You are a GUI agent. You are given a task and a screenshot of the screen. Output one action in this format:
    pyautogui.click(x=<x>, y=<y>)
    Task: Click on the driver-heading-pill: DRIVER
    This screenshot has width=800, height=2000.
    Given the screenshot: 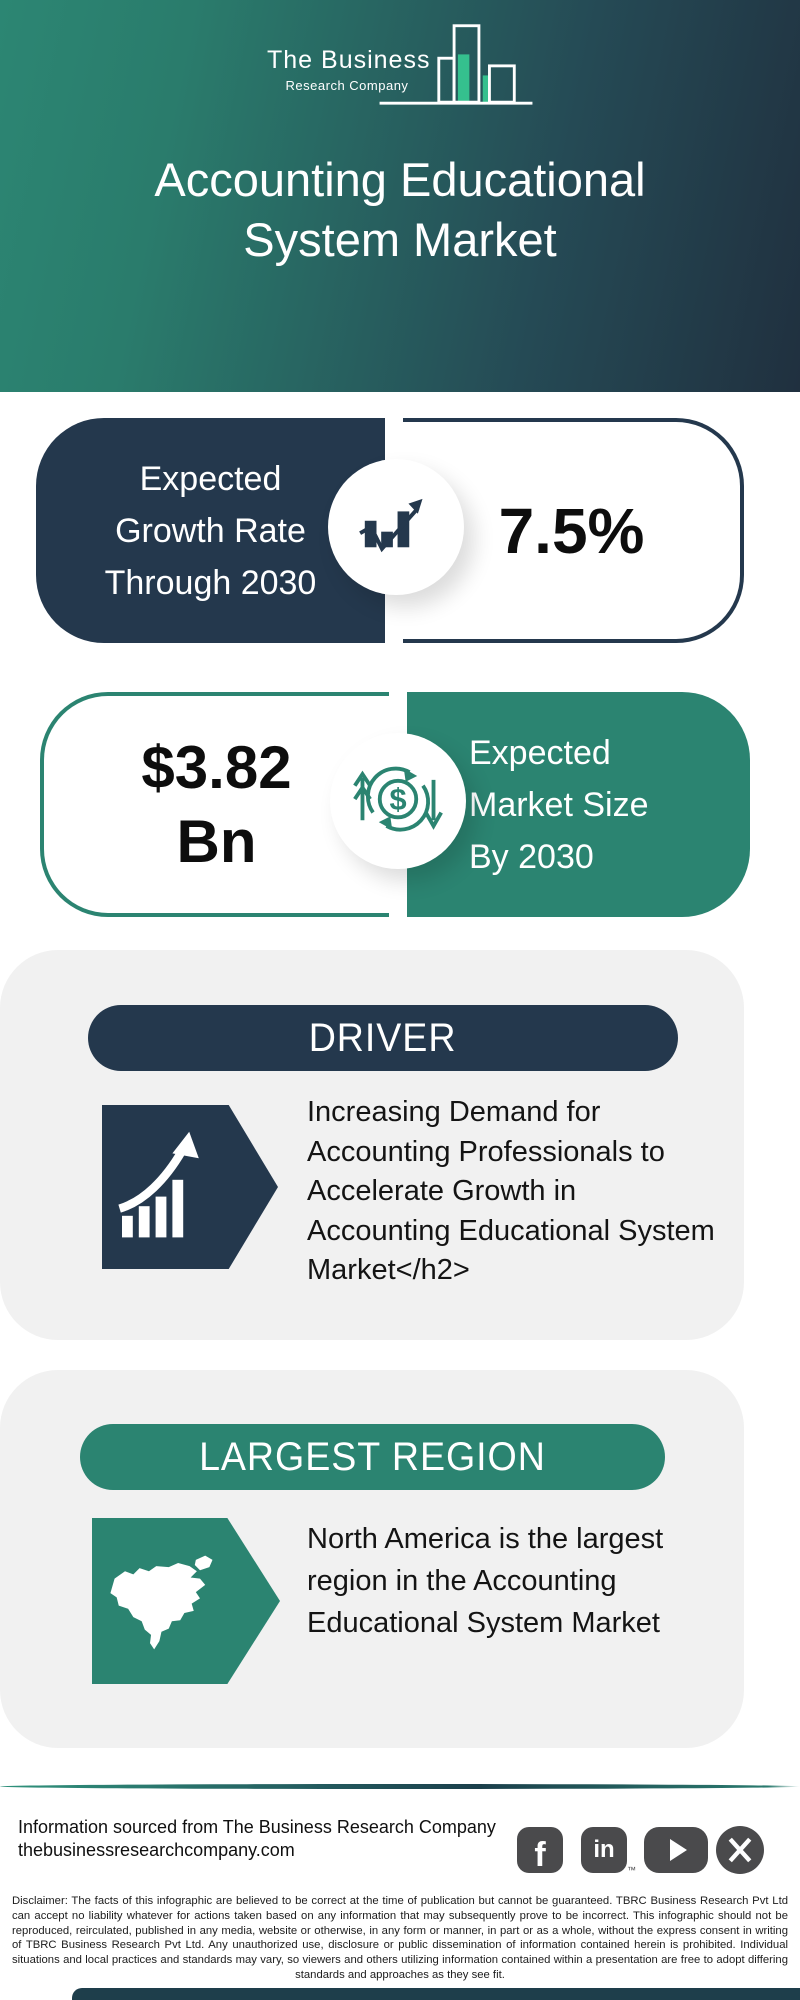 What is the action you would take?
    pyautogui.click(x=383, y=1038)
    